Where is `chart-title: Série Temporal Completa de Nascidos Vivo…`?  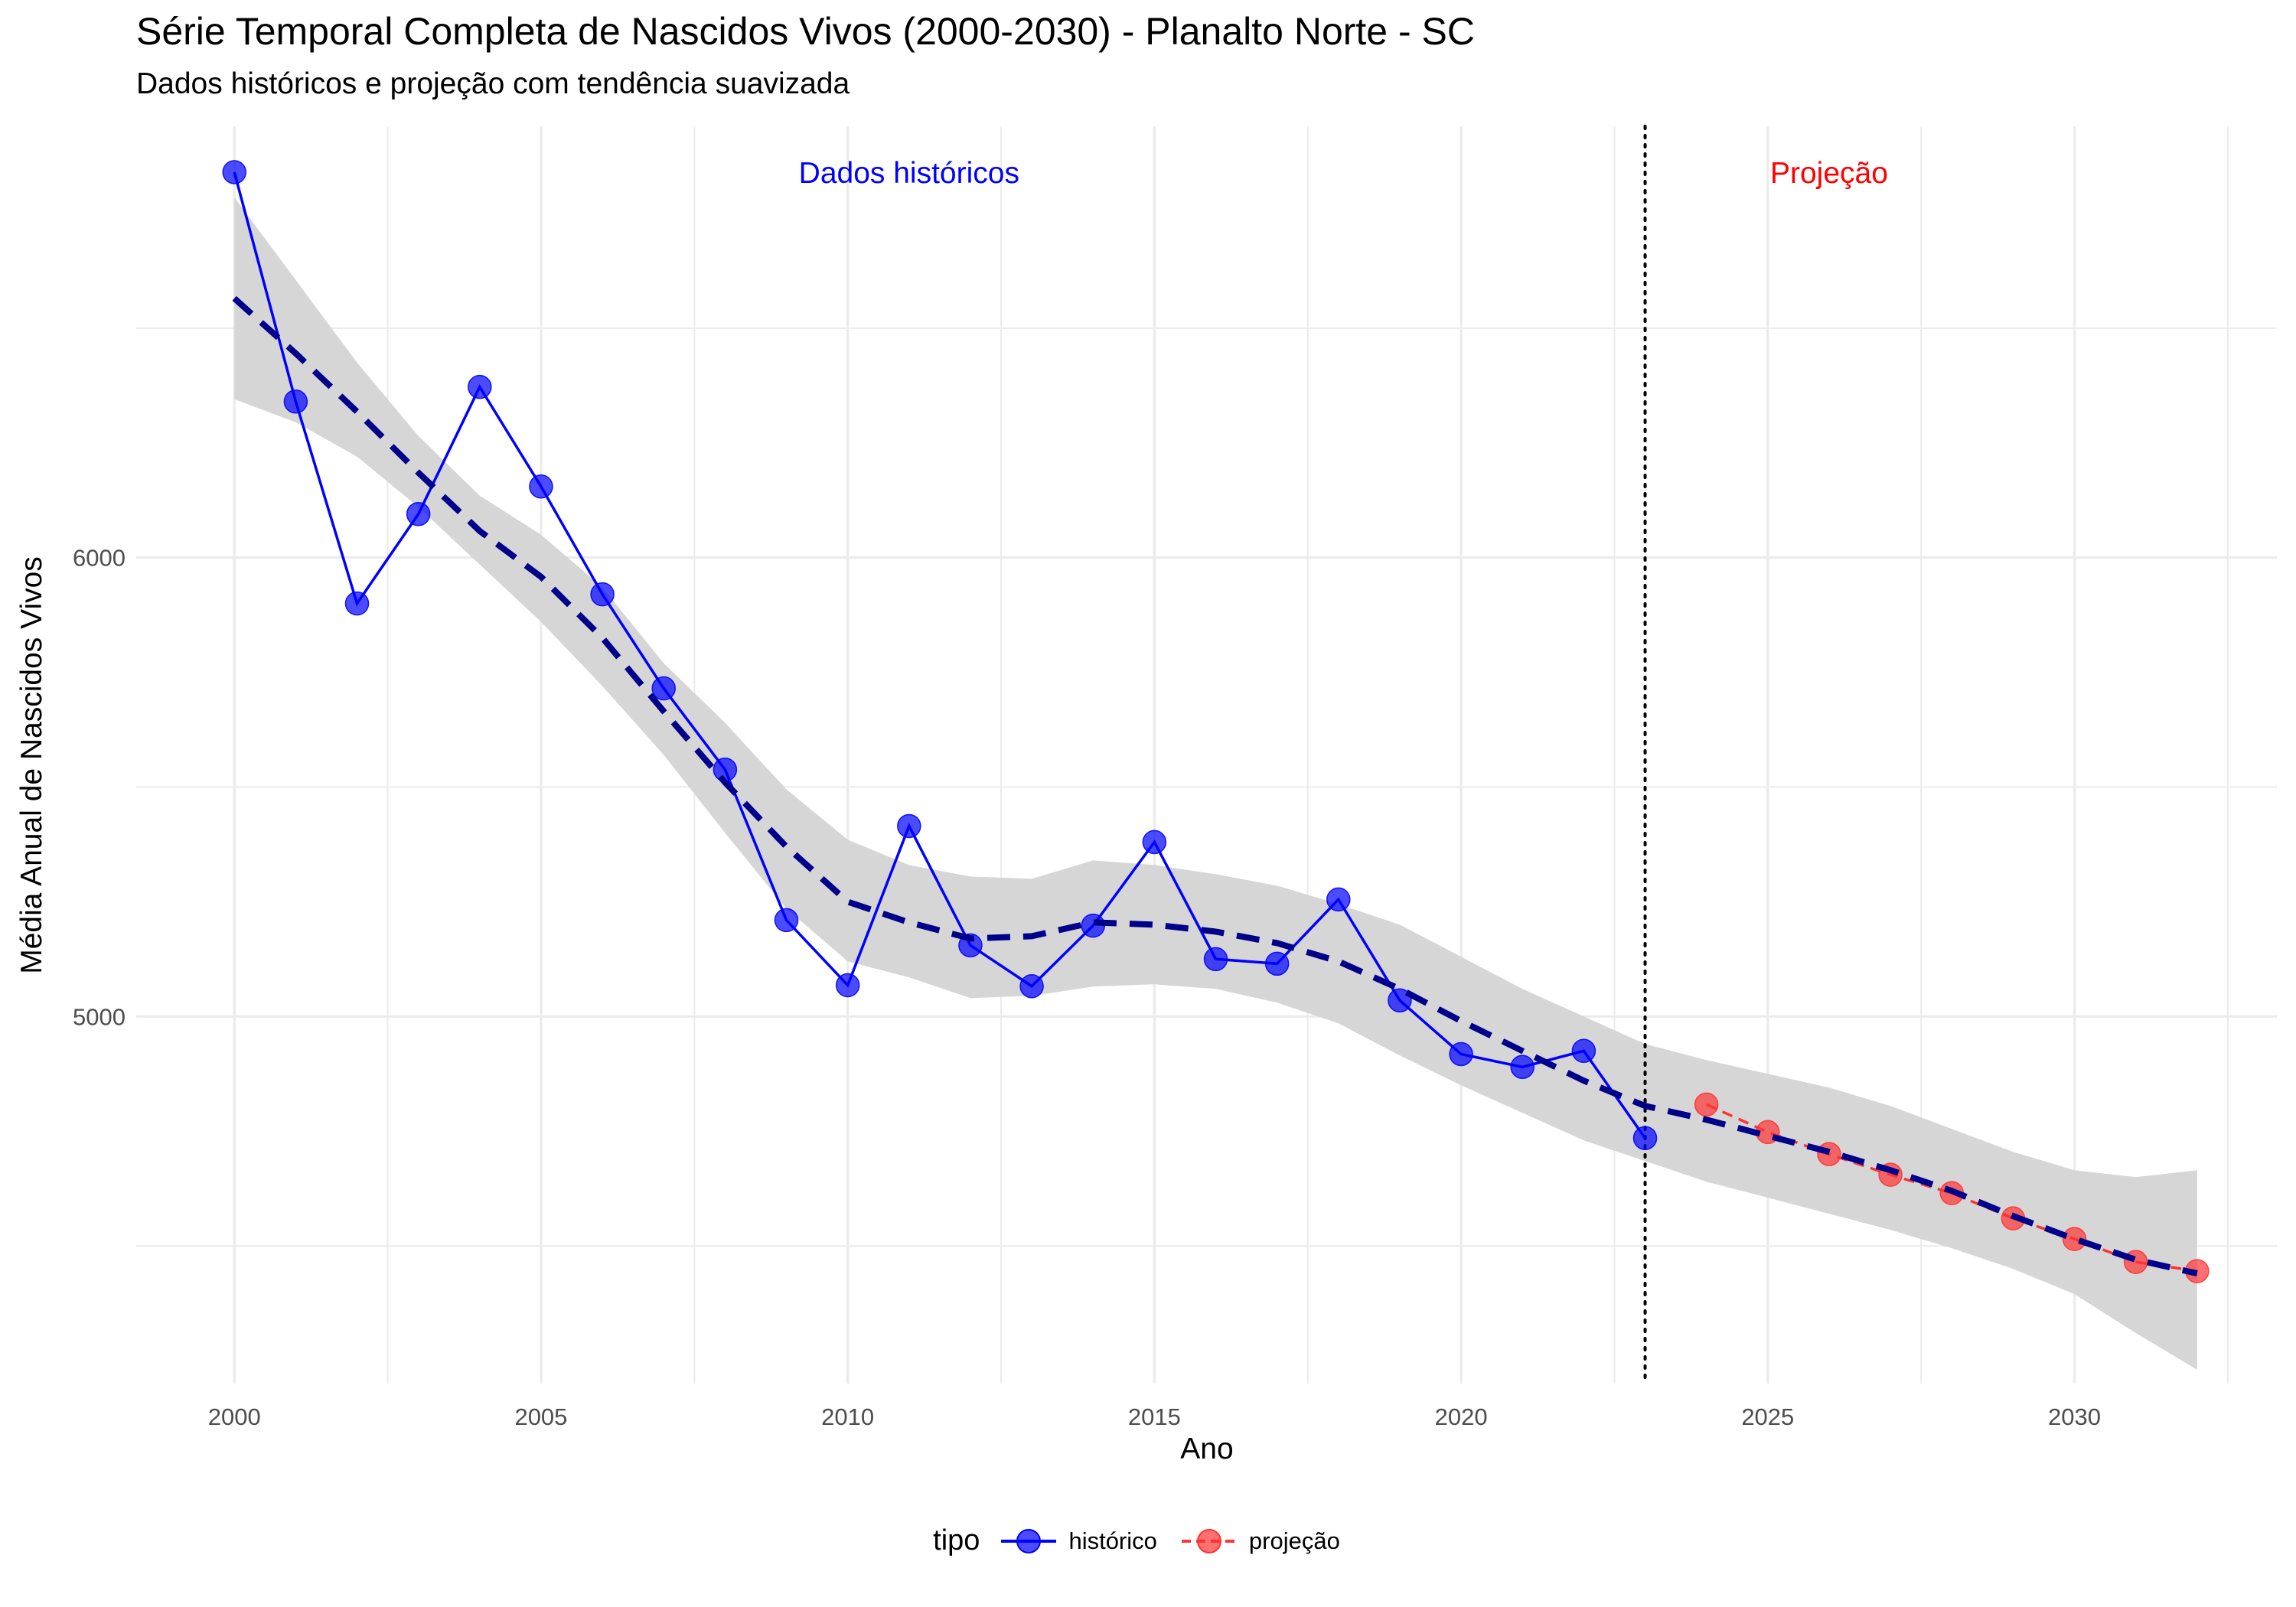
chart-title: Série Temporal Completa de Nascidos Vivo… is located at coordinates (805, 31).